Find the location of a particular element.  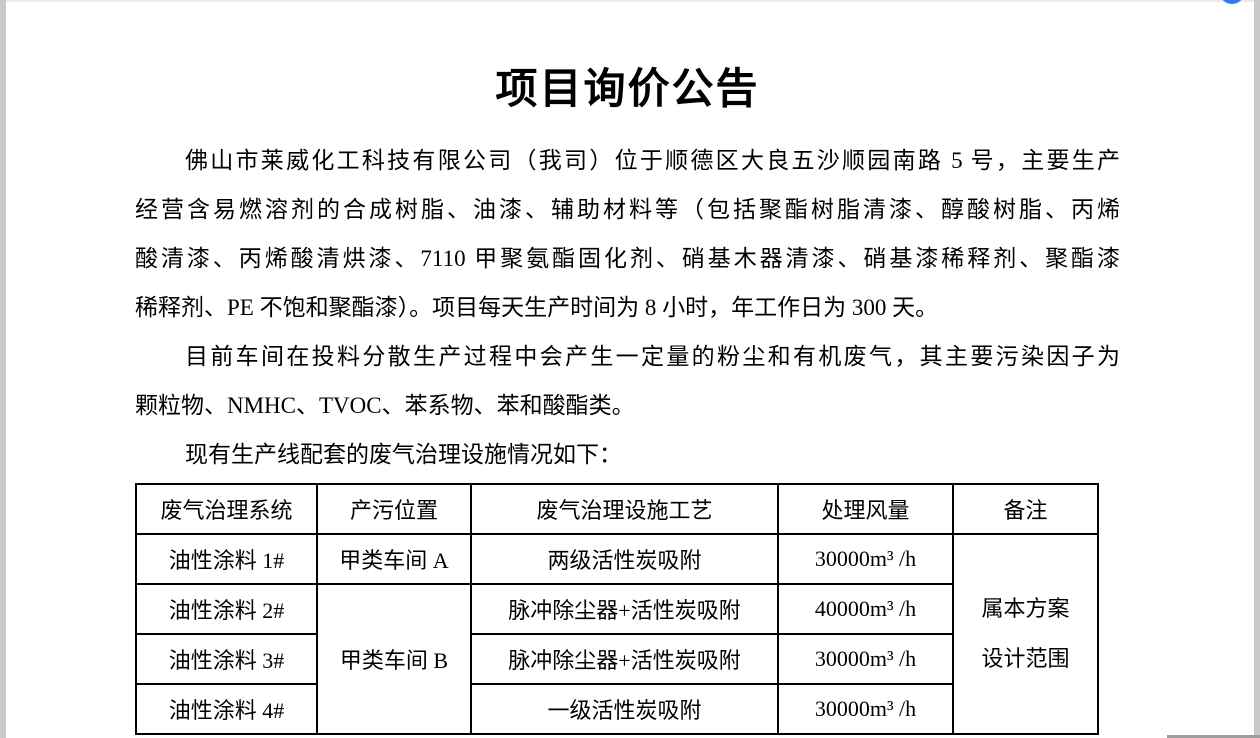

table-row: 油性涂料 3# 脉冲除尘器+活性炭吸附 30000m³ /h is located at coordinates (616, 659).